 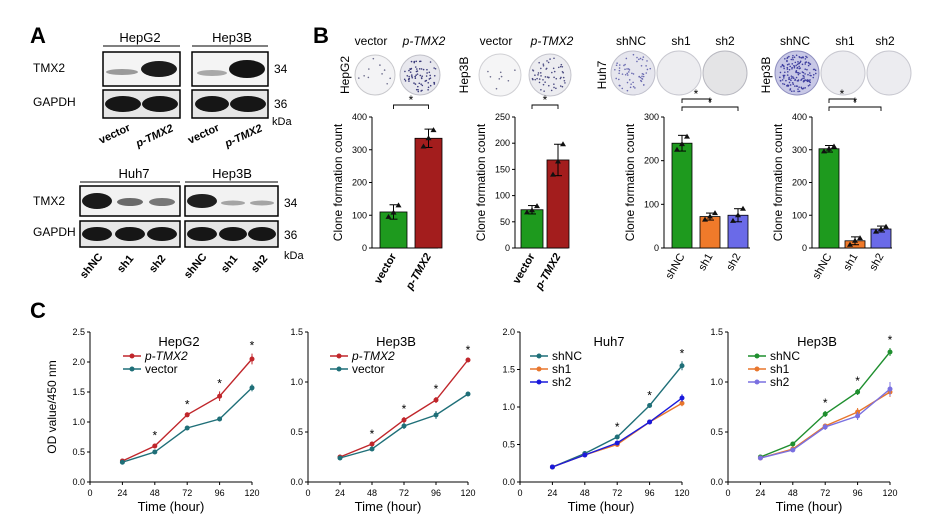 I want to click on y-axis-label: Clone formation count, so click(x=778, y=182).